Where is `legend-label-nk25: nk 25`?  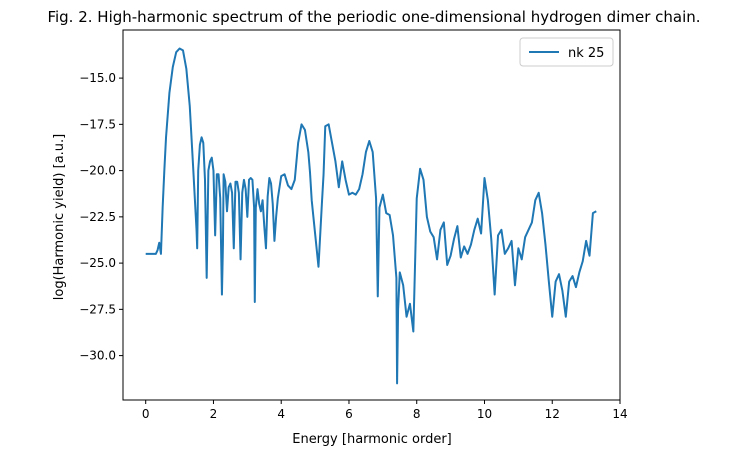
legend-label-nk25: nk 25 is located at coordinates (586, 53).